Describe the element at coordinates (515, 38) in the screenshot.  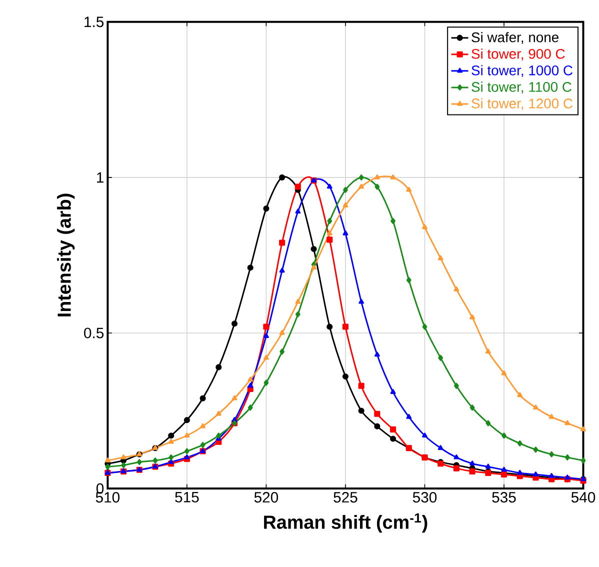
I see `legend-label: Si wafer, none` at that location.